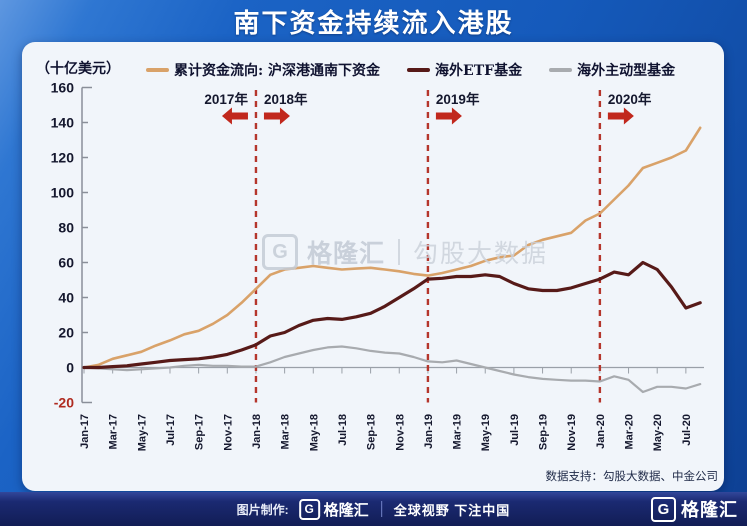  Describe the element at coordinates (486, 432) in the screenshot. I see `x-axis-tick-label: May-19` at that location.